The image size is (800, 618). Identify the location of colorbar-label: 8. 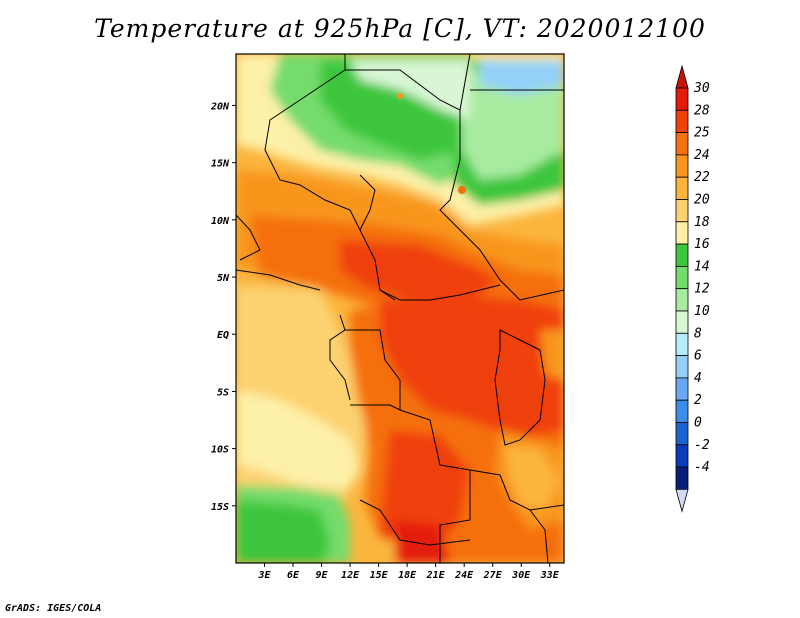
(698, 333).